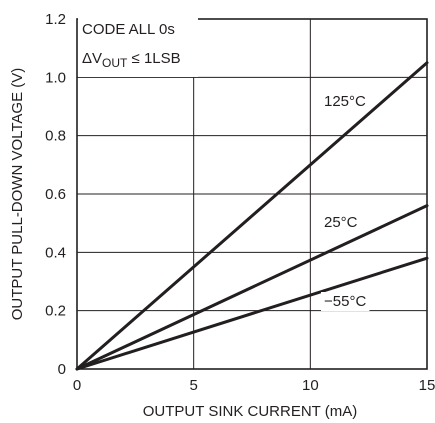  What do you see at coordinates (310, 385) in the screenshot?
I see `x-tick-label: 10` at bounding box center [310, 385].